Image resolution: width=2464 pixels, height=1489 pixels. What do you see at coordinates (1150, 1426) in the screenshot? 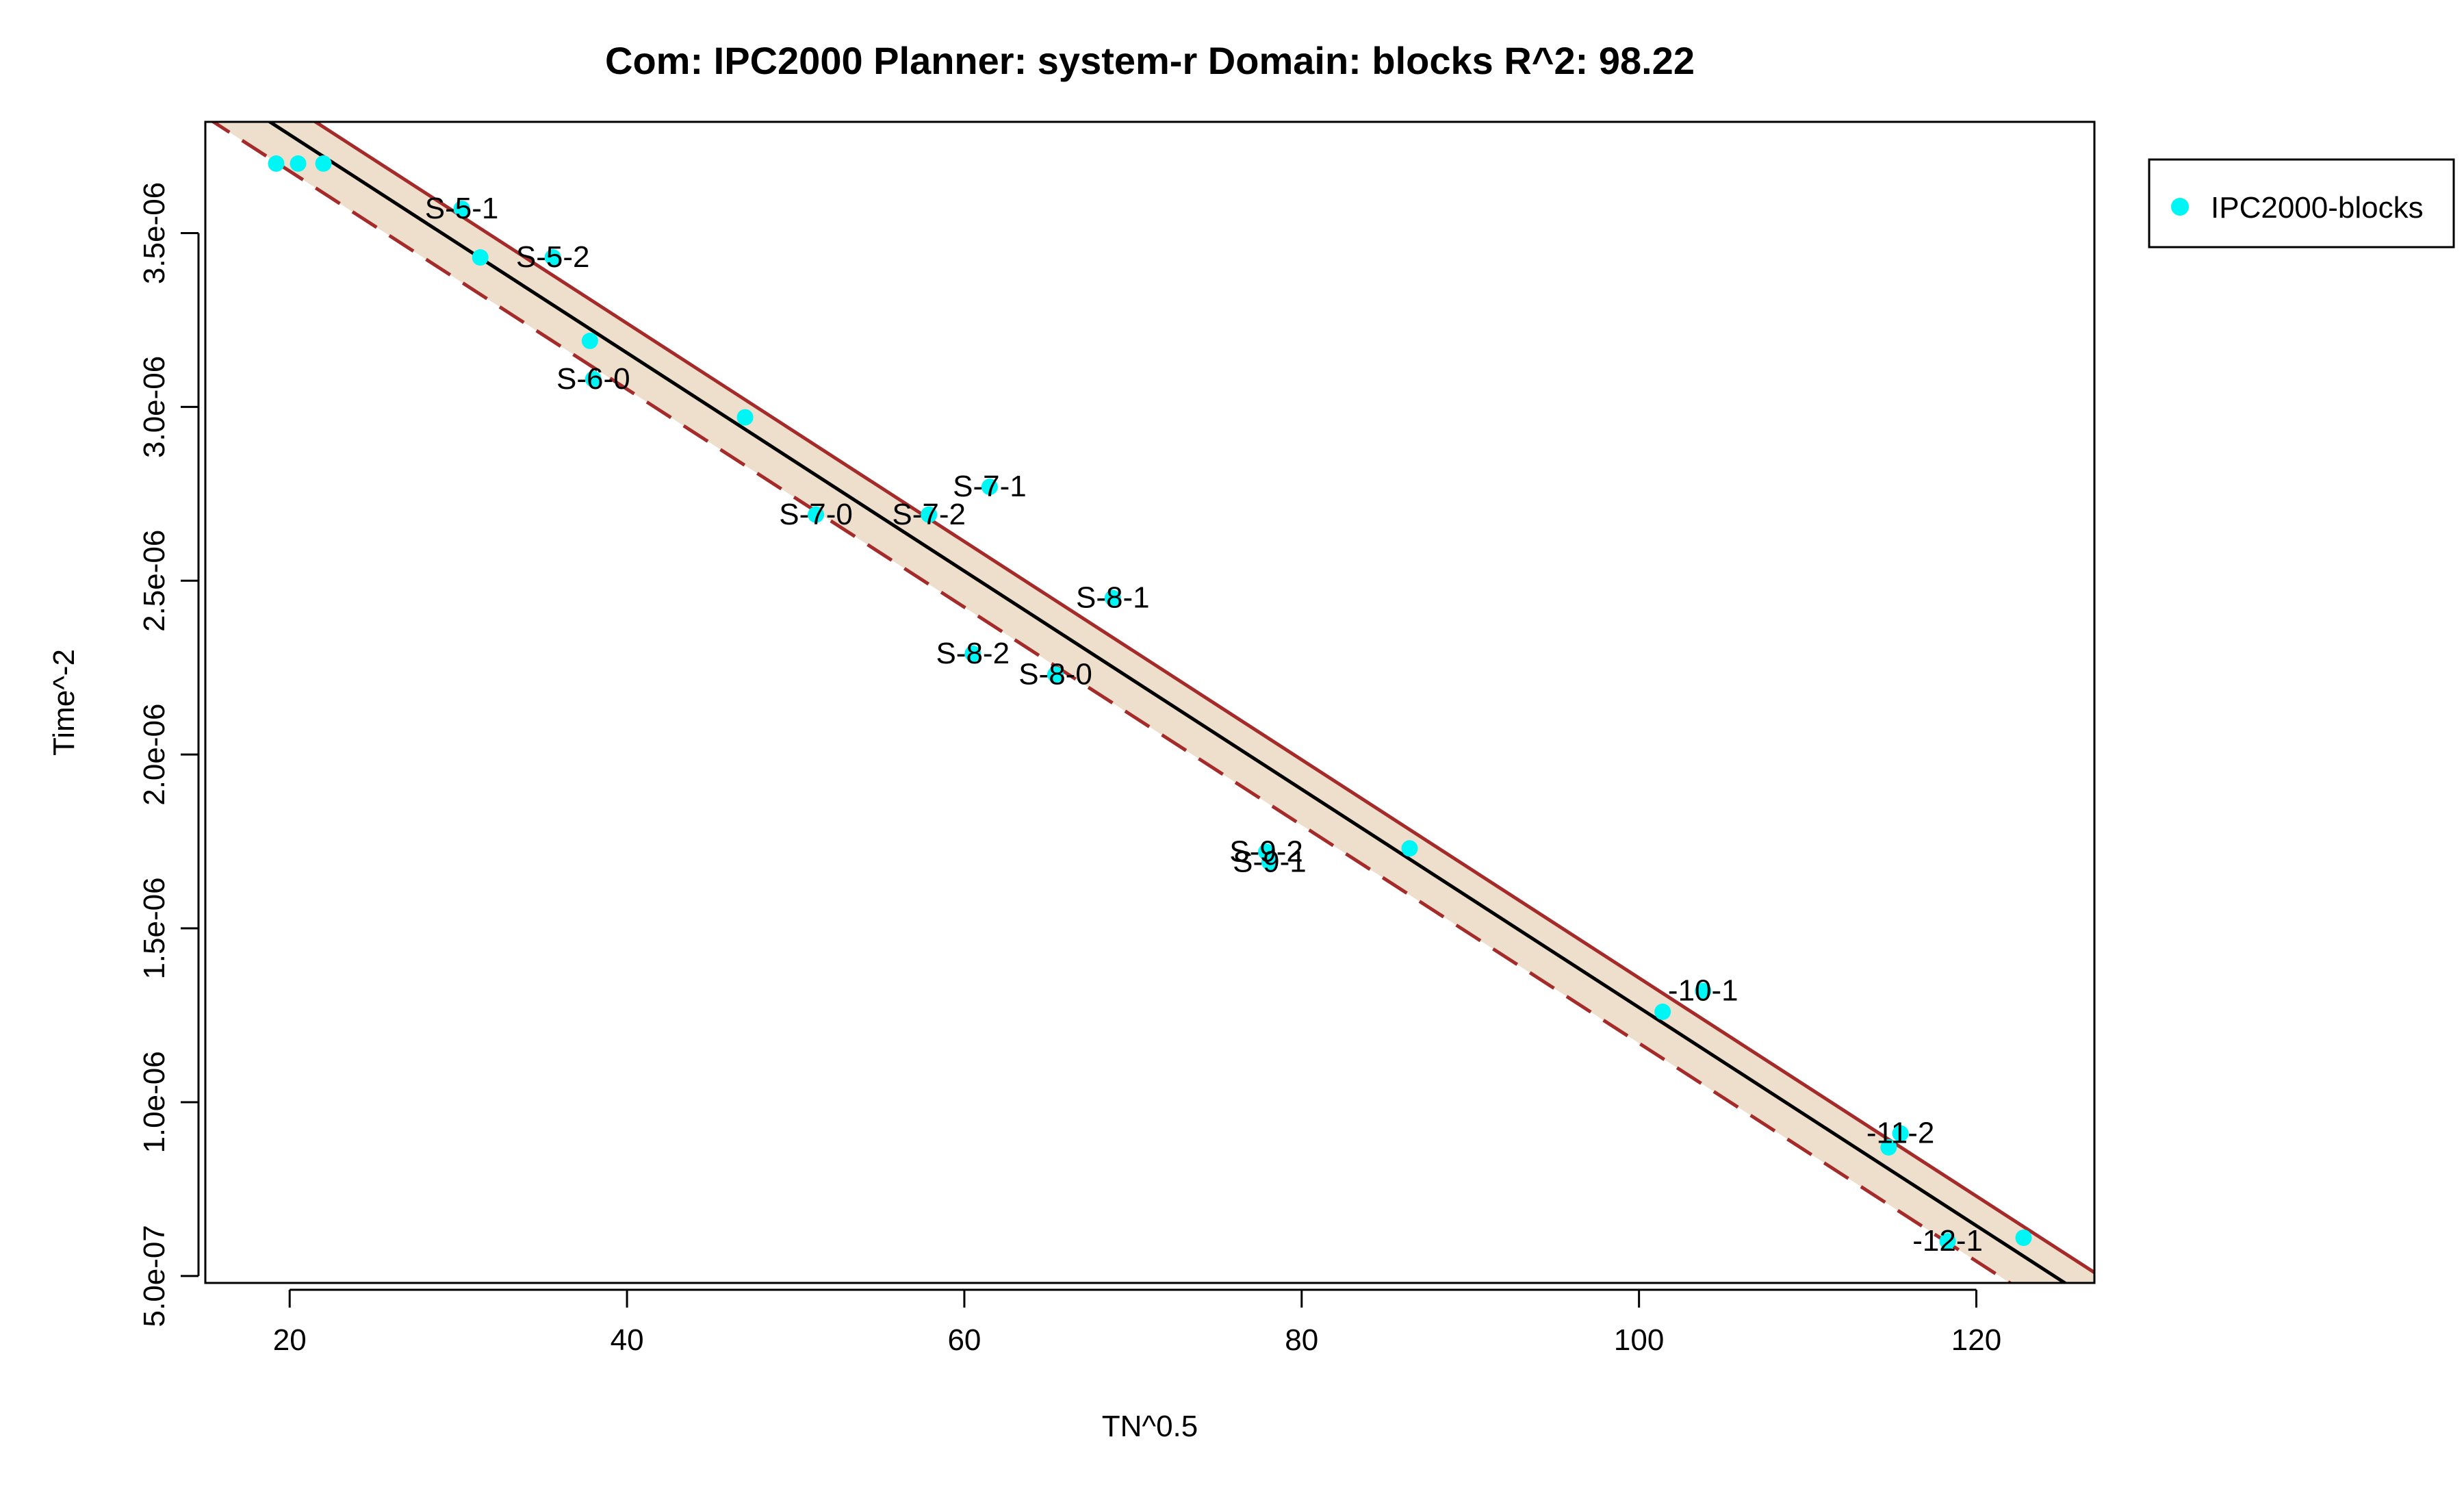
I see `x-axis-label: TN^0.5` at bounding box center [1150, 1426].